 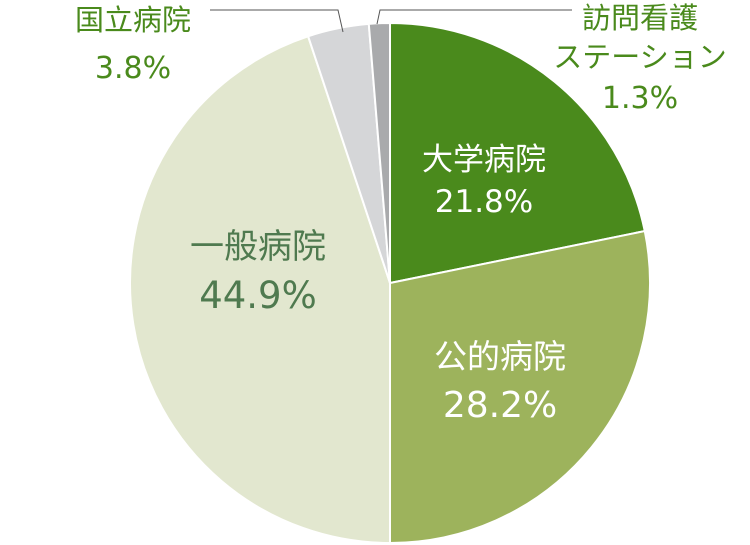 I want to click on slice-label-kokuritsu: 国立病院, so click(x=133, y=20).